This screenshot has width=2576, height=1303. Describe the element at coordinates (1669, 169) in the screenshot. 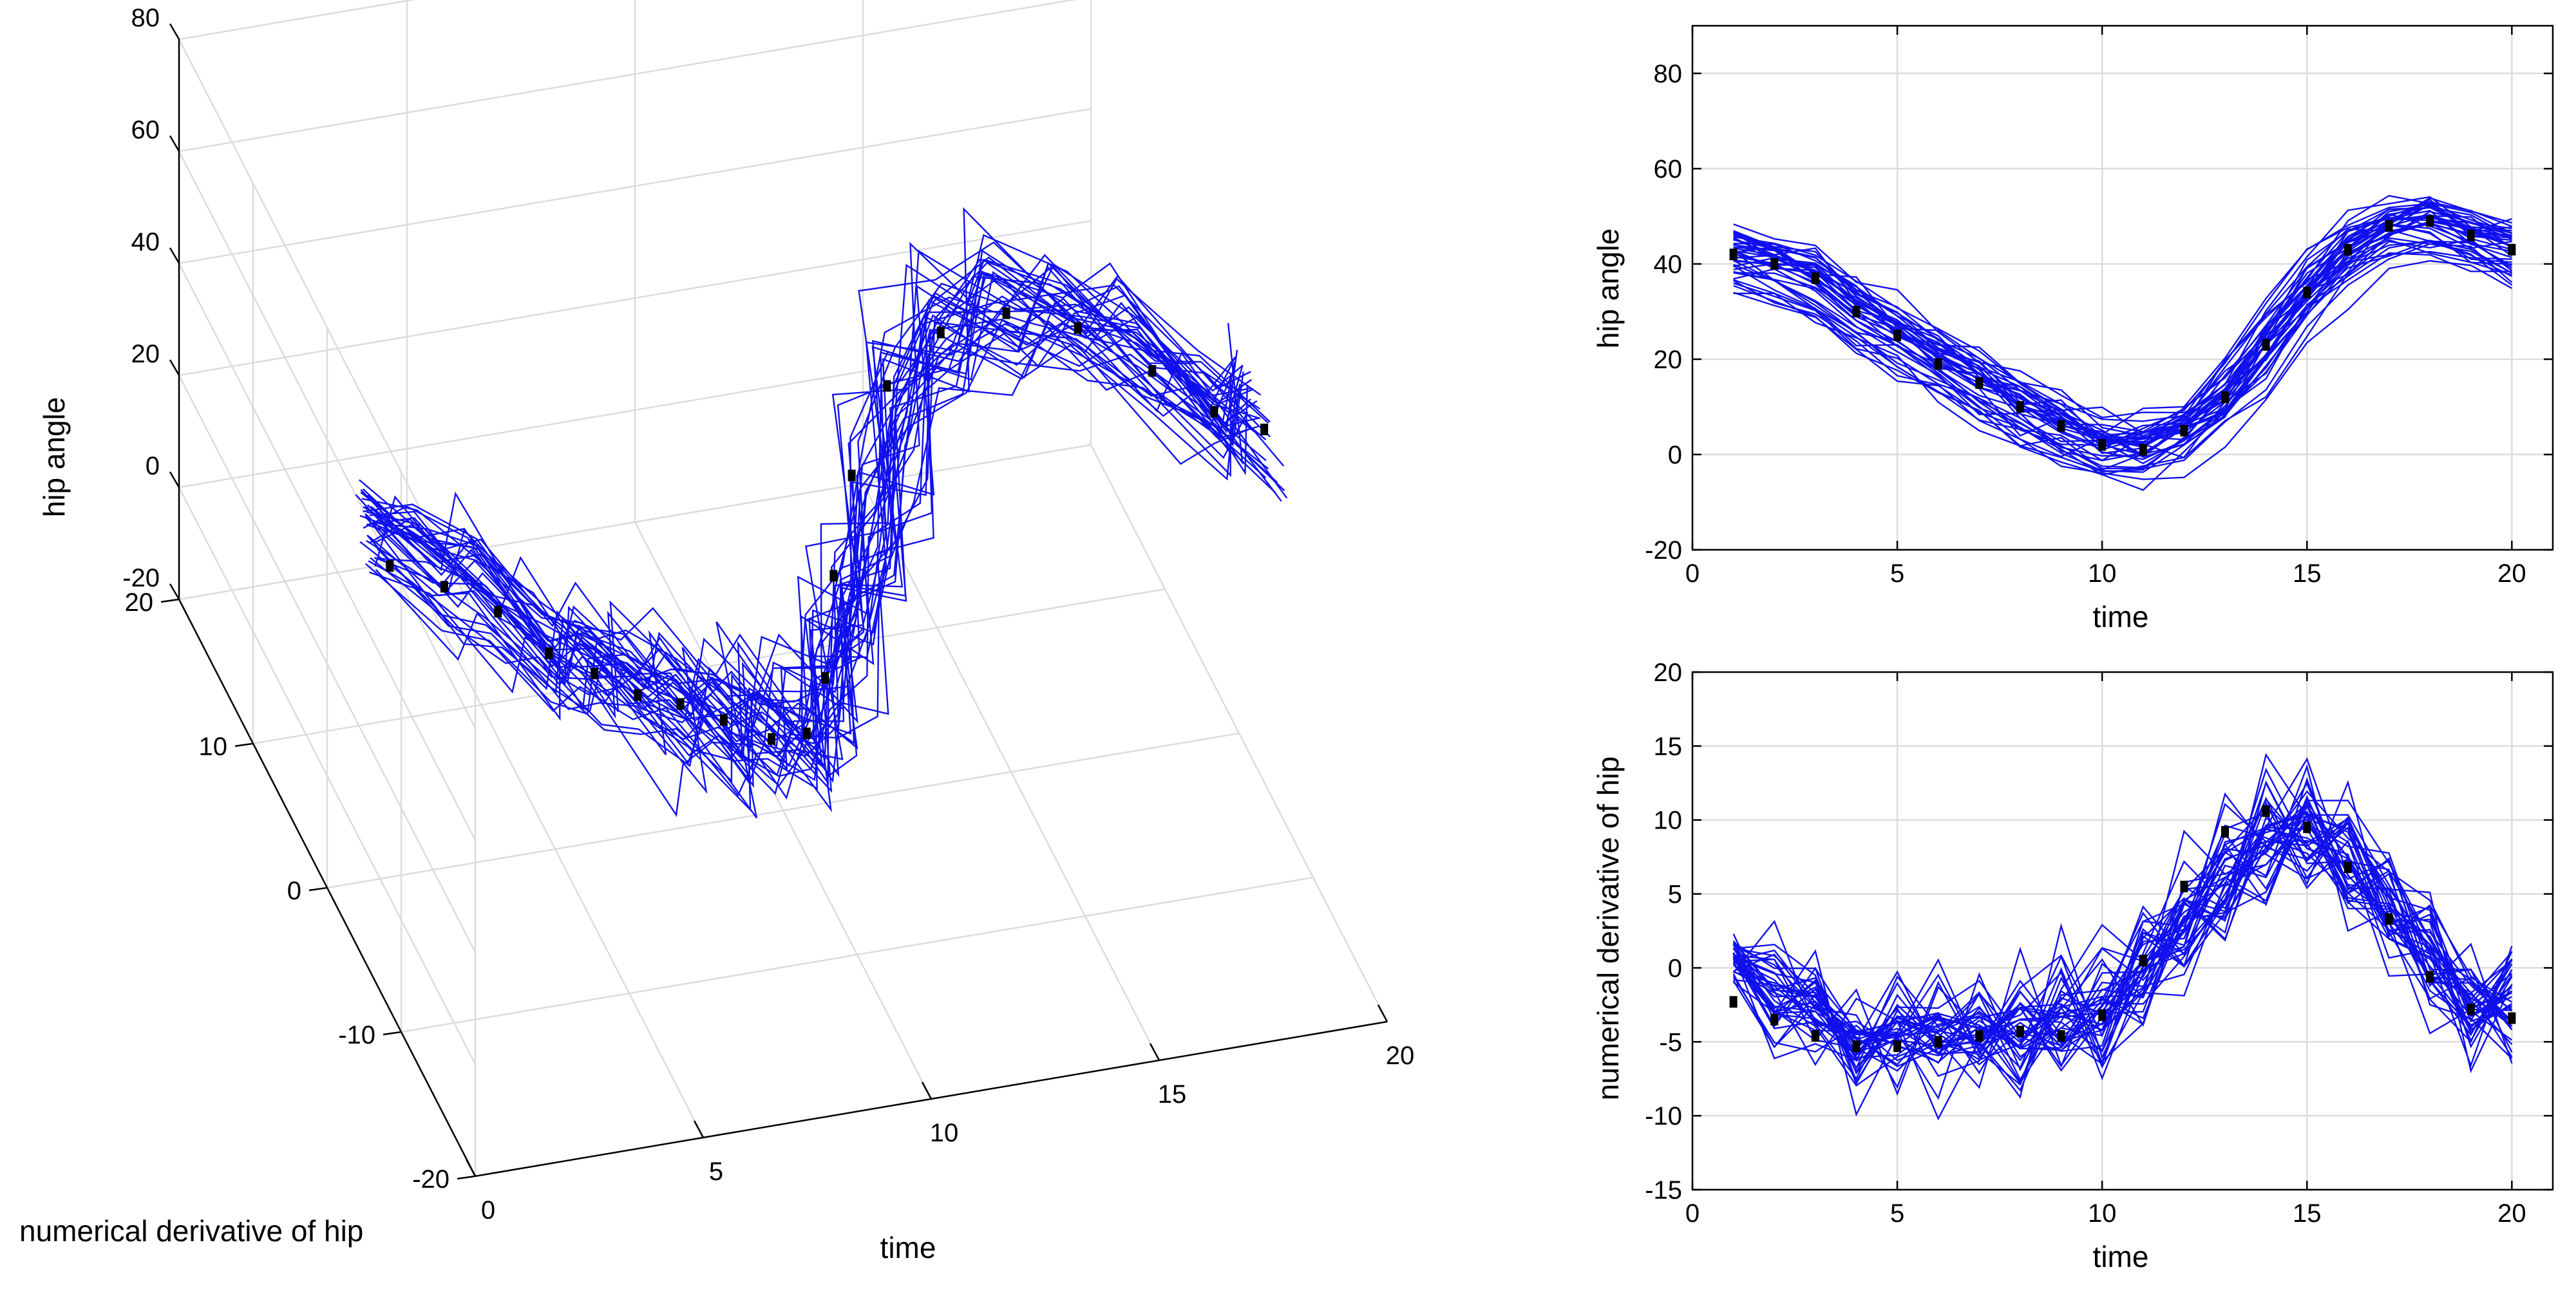

I see `plotTop-ytick-label: 60` at that location.